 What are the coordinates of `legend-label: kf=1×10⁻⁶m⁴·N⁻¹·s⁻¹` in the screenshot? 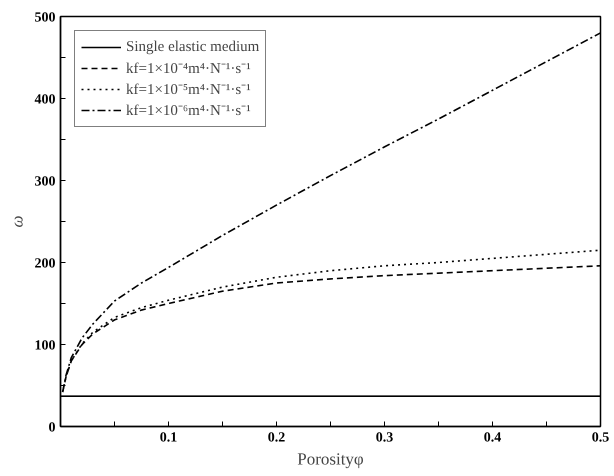 It's located at (188, 111).